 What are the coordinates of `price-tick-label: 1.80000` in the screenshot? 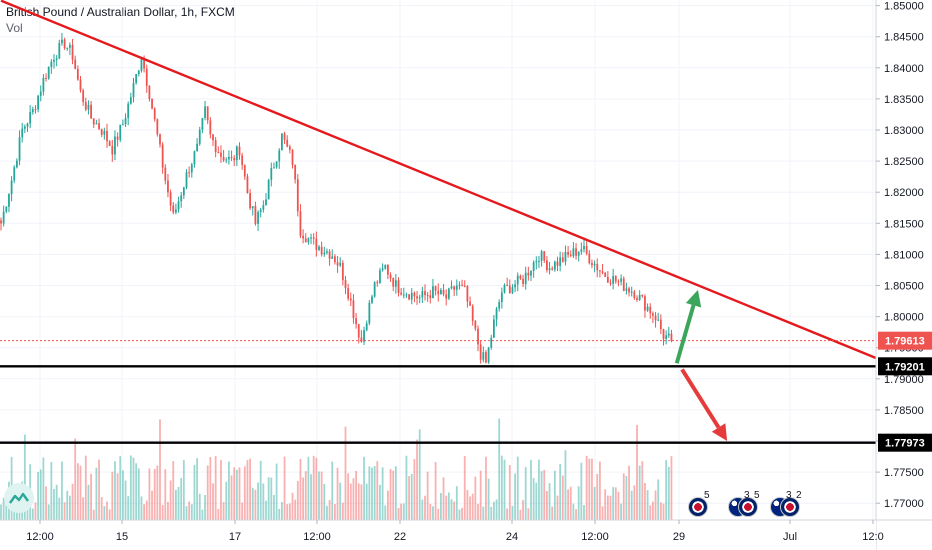 It's located at (904, 318).